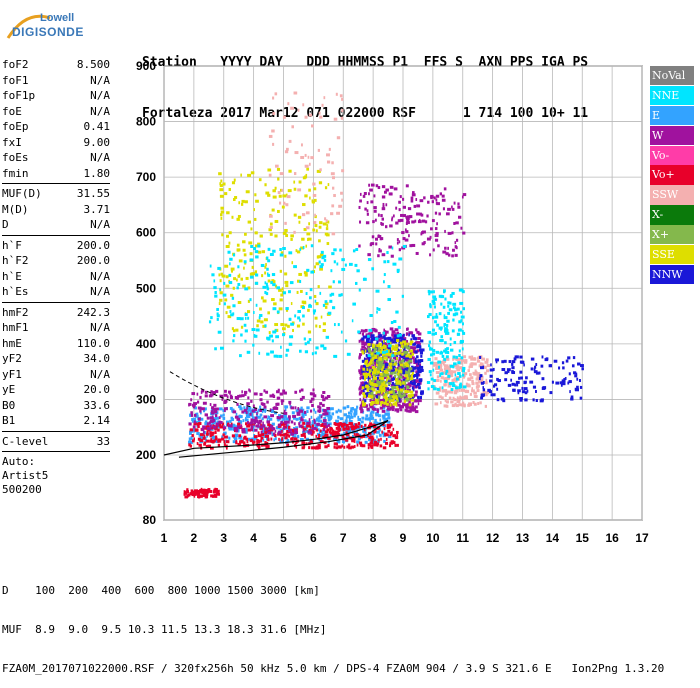  What do you see at coordinates (56, 302) in the screenshot?
I see `param-divider` at bounding box center [56, 302].